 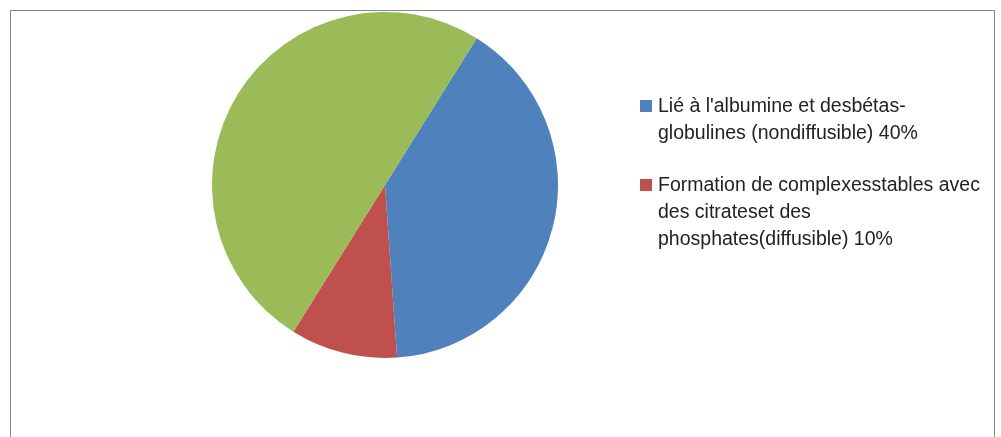 I want to click on legend-label: Formation de complexesstables avec des citrateset des phosphates(diffusible) 10%, so click(x=818, y=211).